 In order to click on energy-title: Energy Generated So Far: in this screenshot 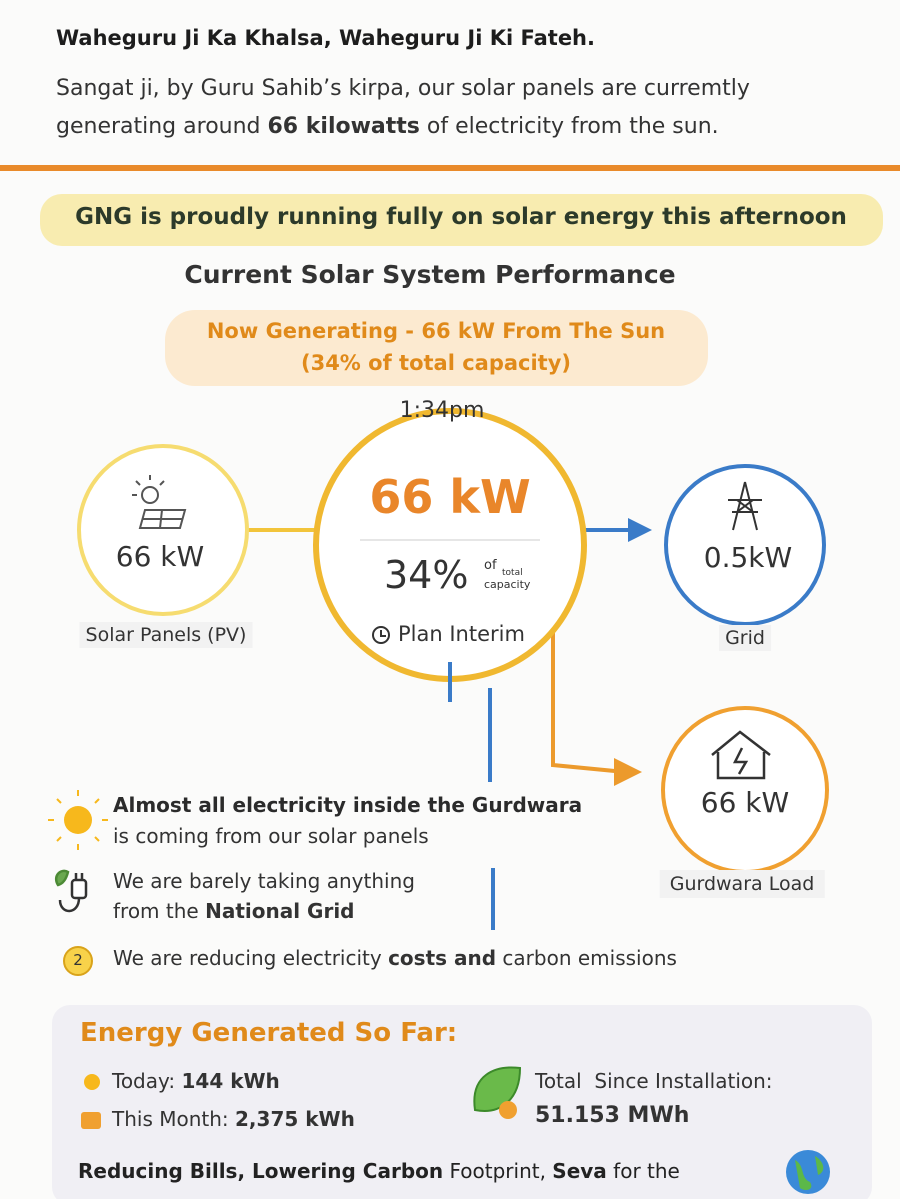, I will do `click(269, 1033)`.